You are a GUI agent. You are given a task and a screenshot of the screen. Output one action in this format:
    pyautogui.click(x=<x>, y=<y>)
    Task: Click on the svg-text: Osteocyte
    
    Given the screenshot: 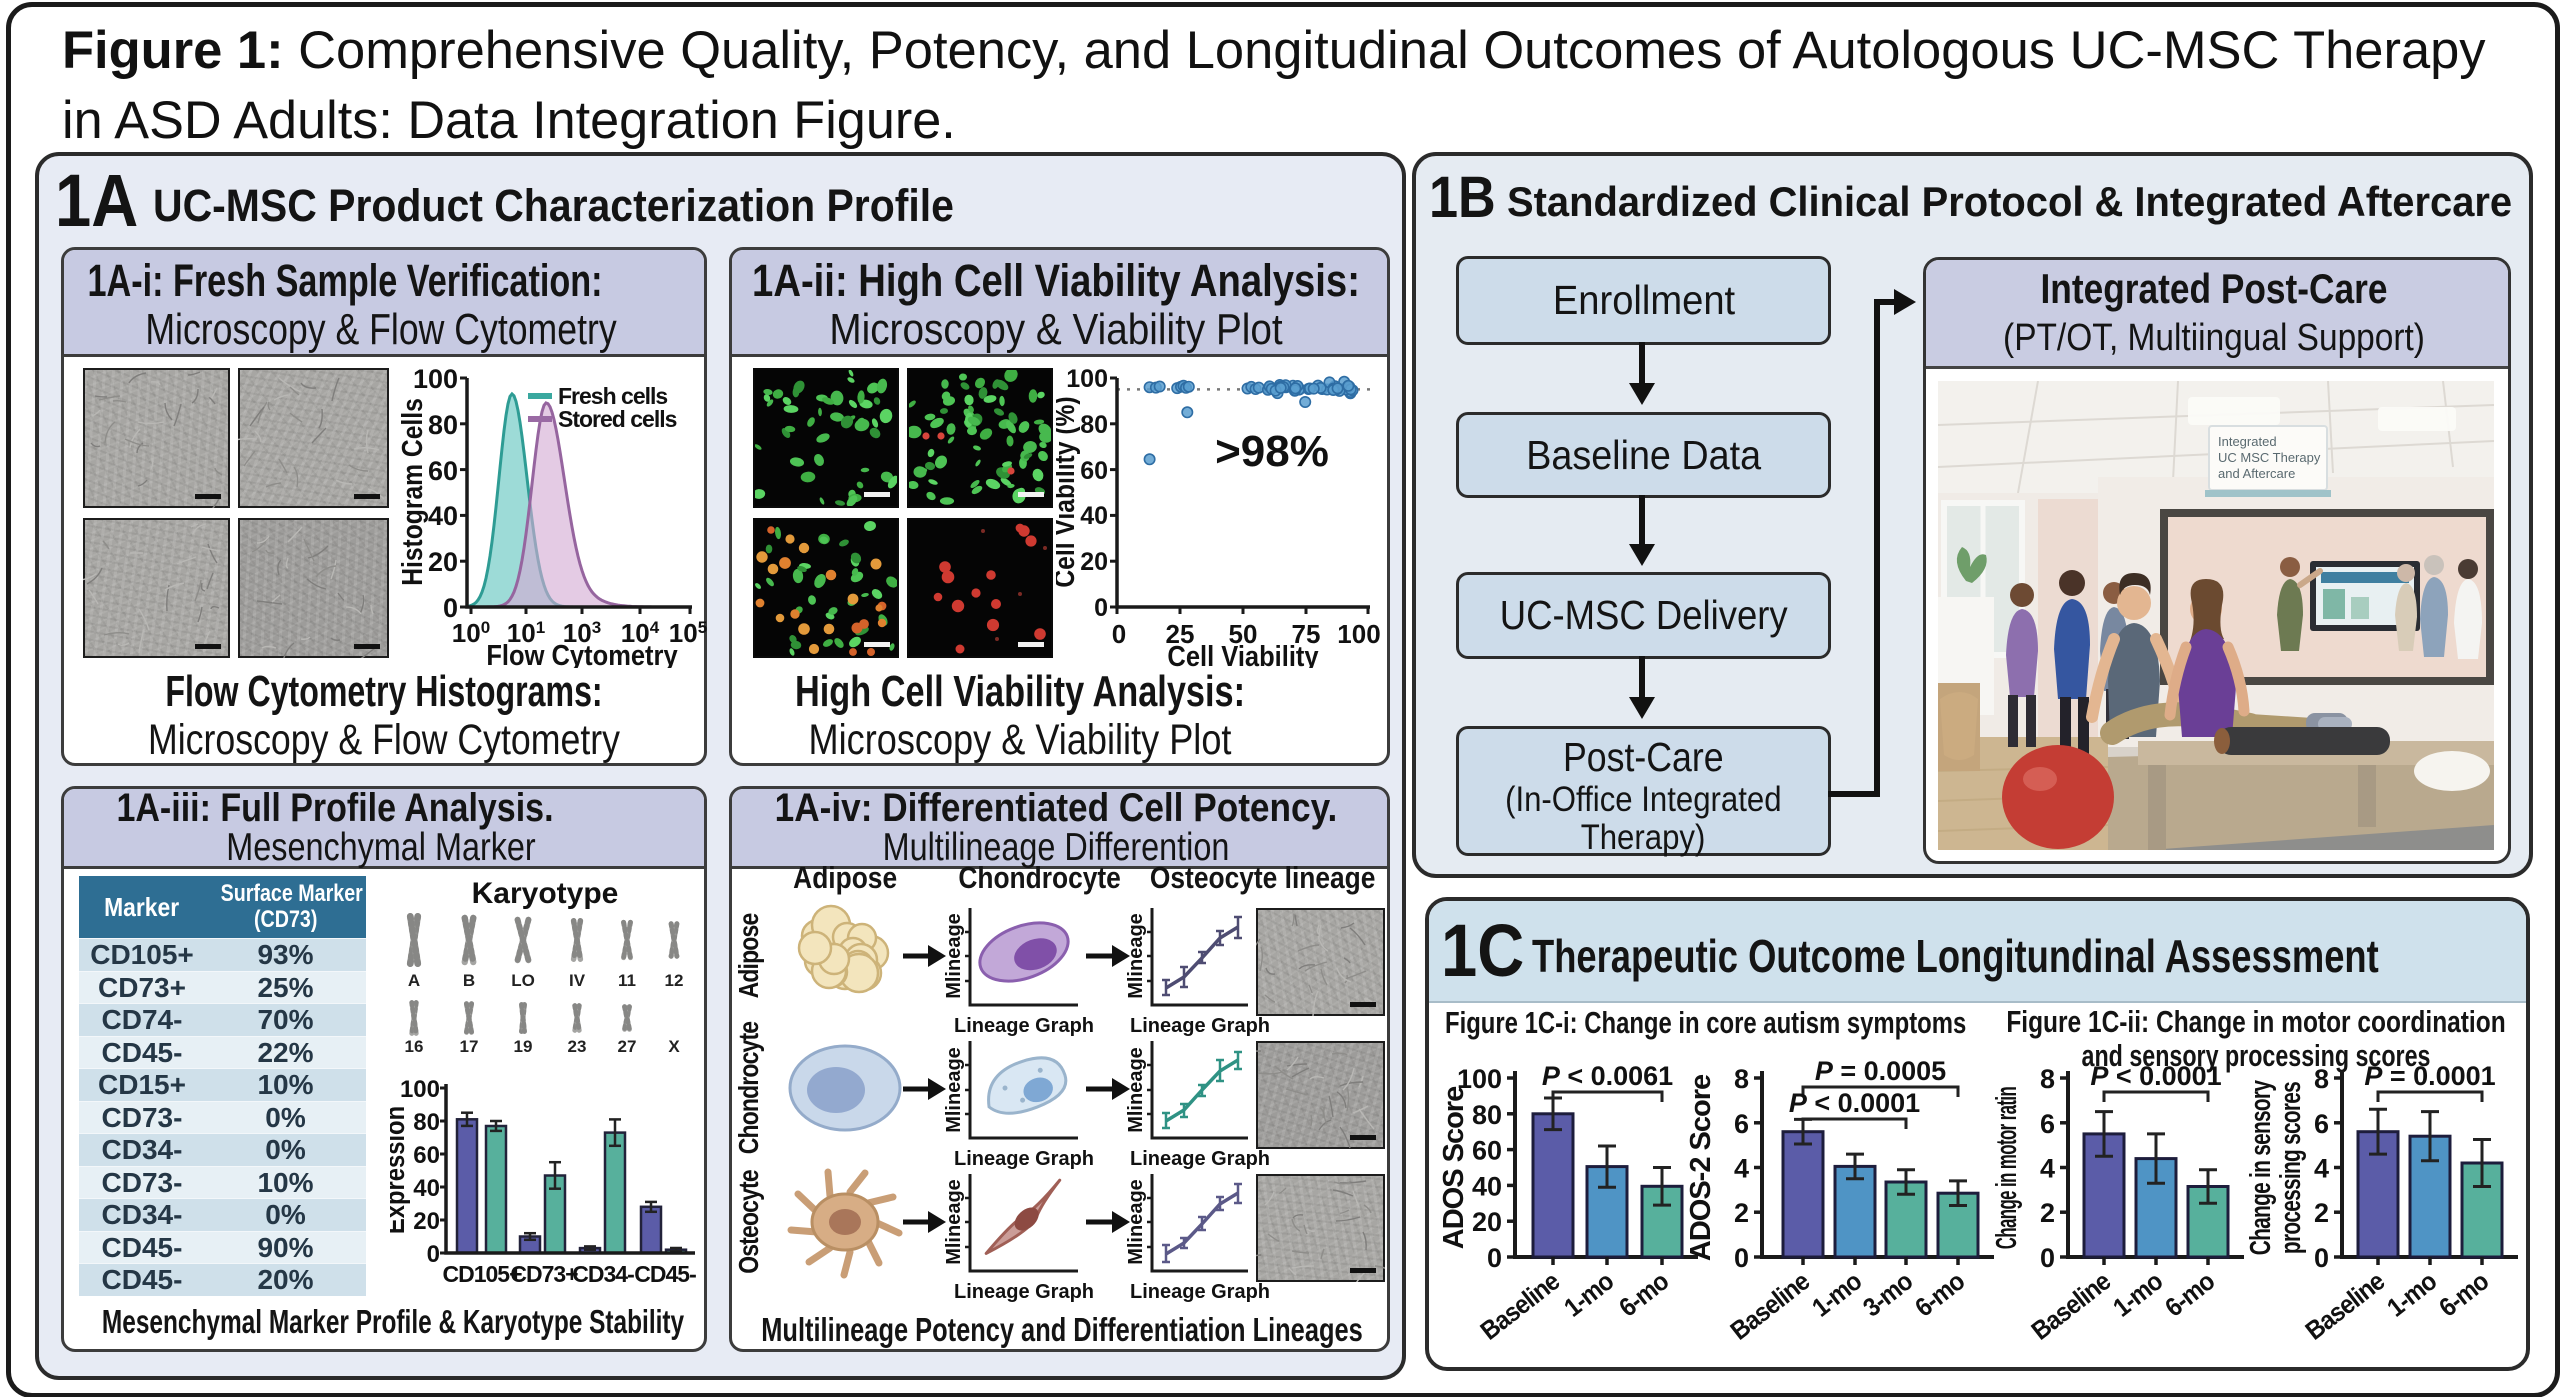 What is the action you would take?
    pyautogui.click(x=749, y=1222)
    